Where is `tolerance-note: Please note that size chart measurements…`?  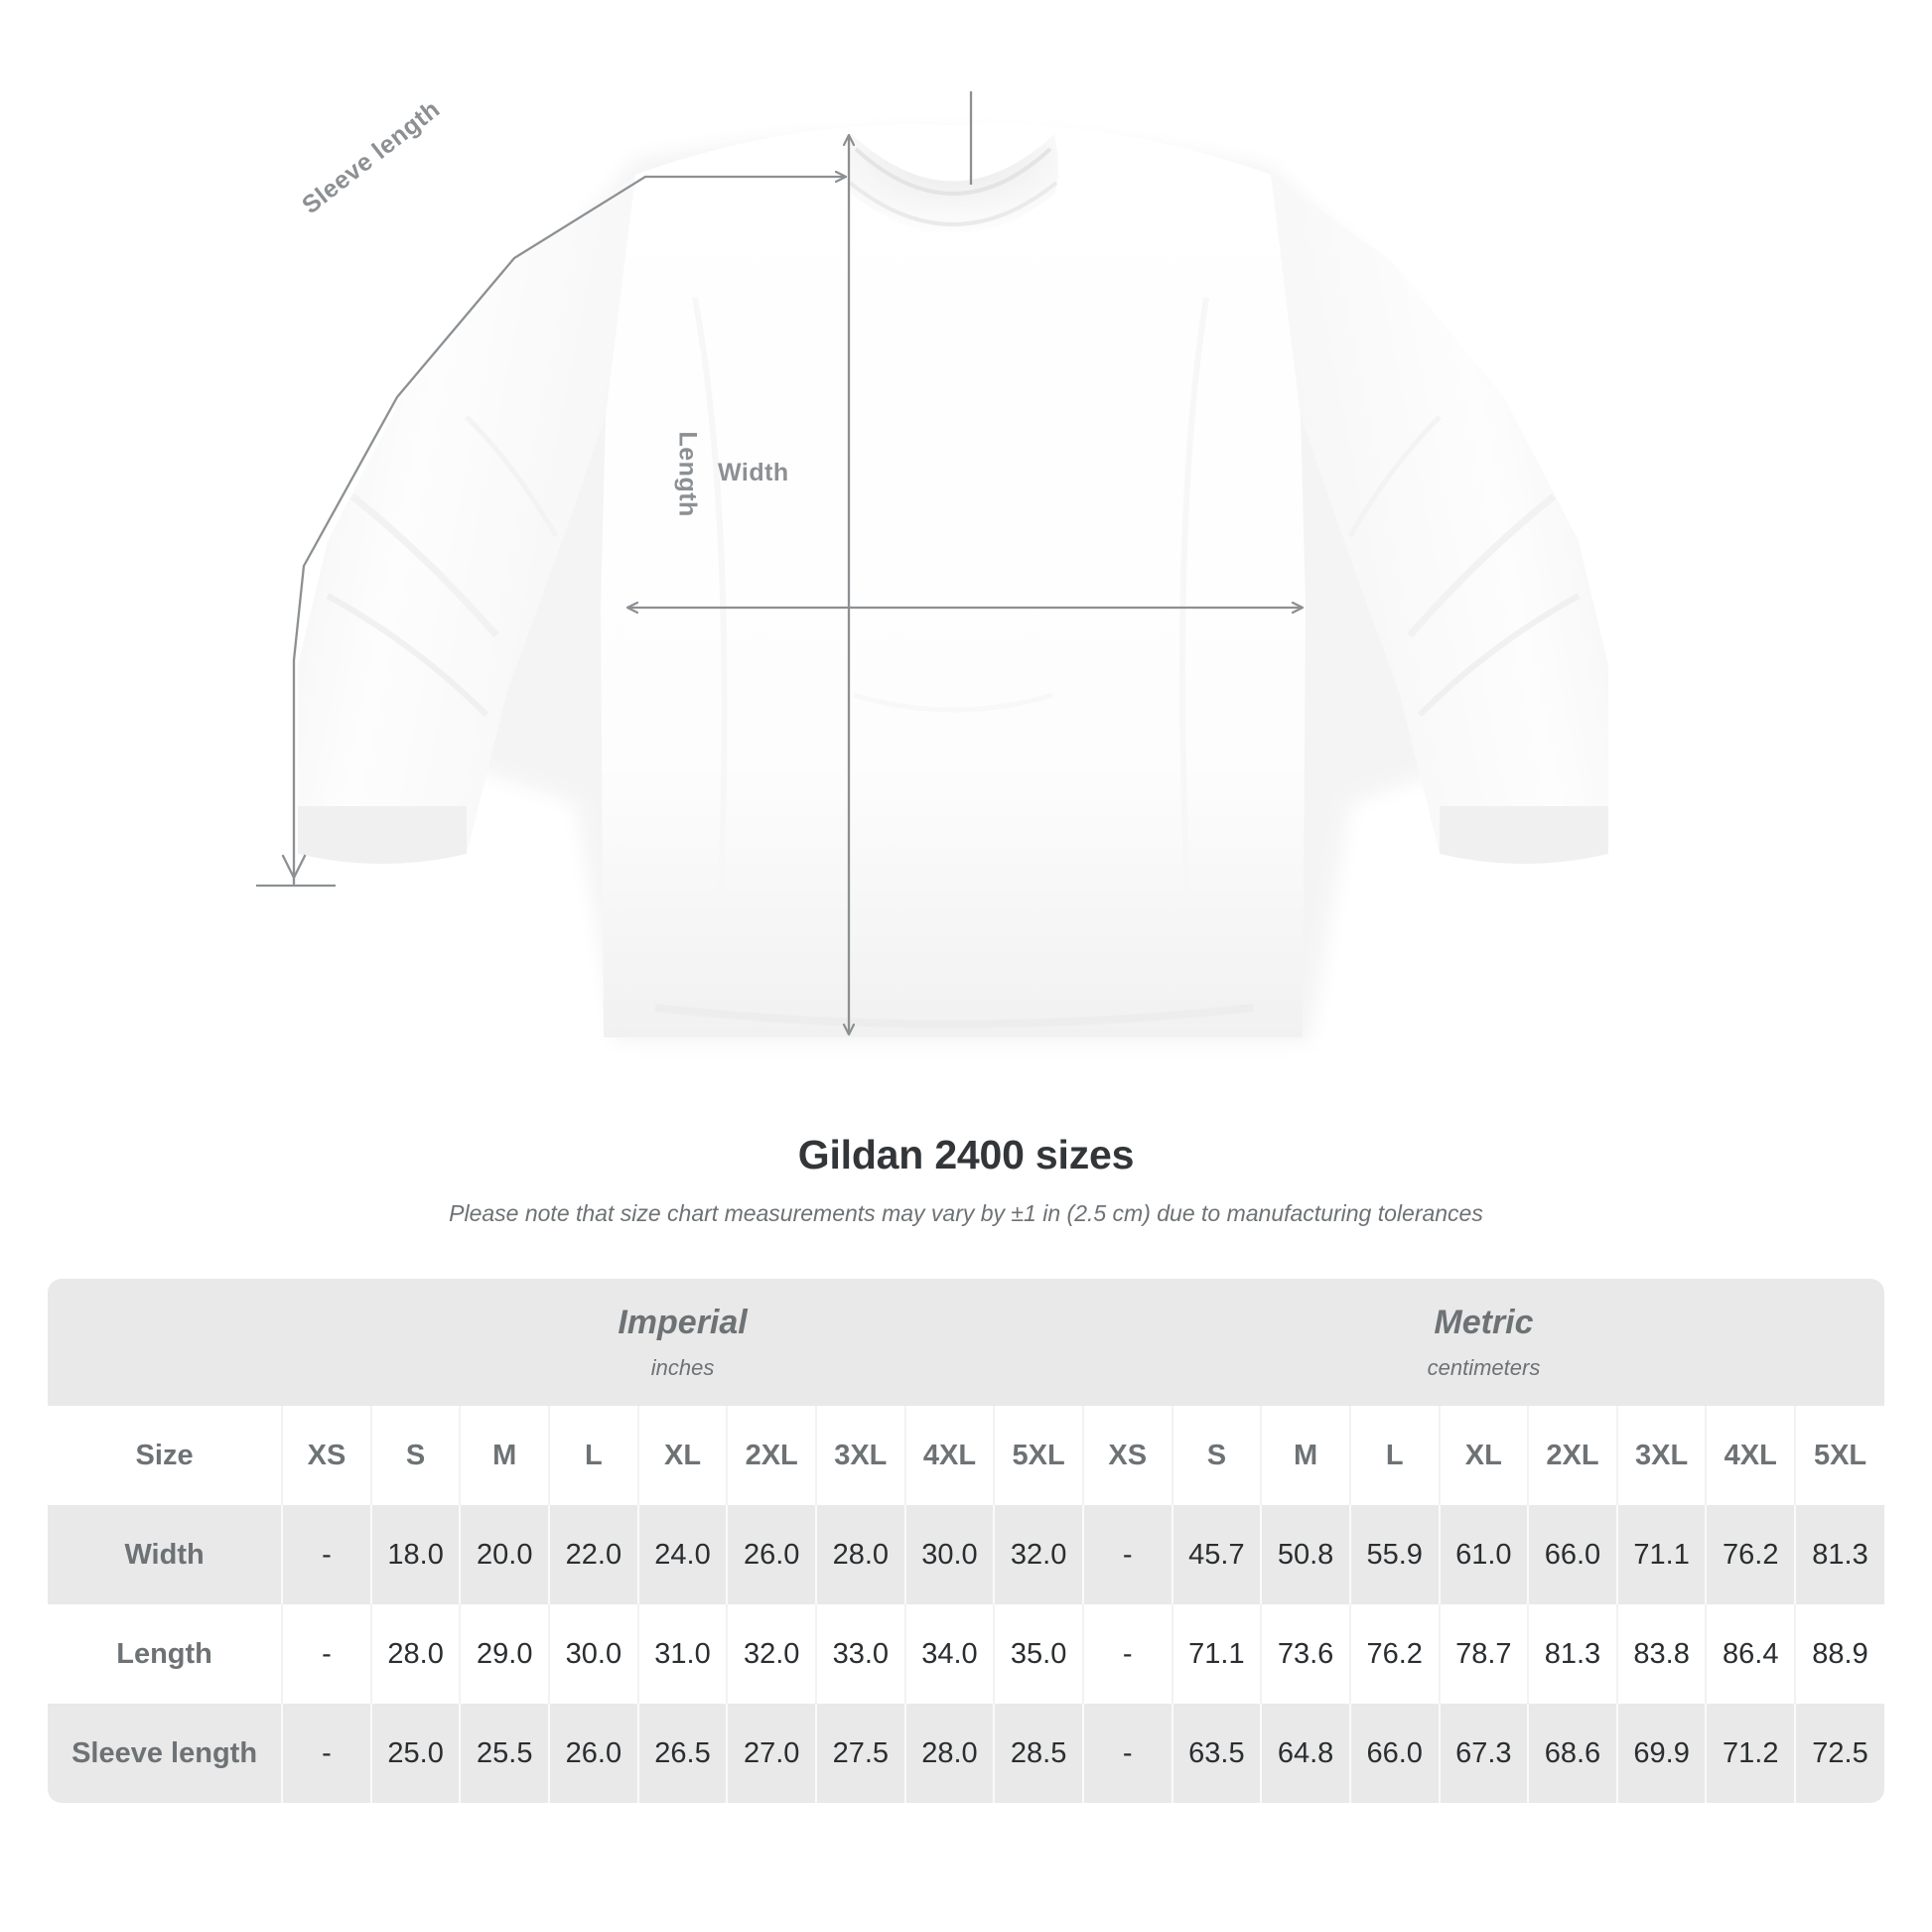 tolerance-note: Please note that size chart measurements… is located at coordinates (966, 1213).